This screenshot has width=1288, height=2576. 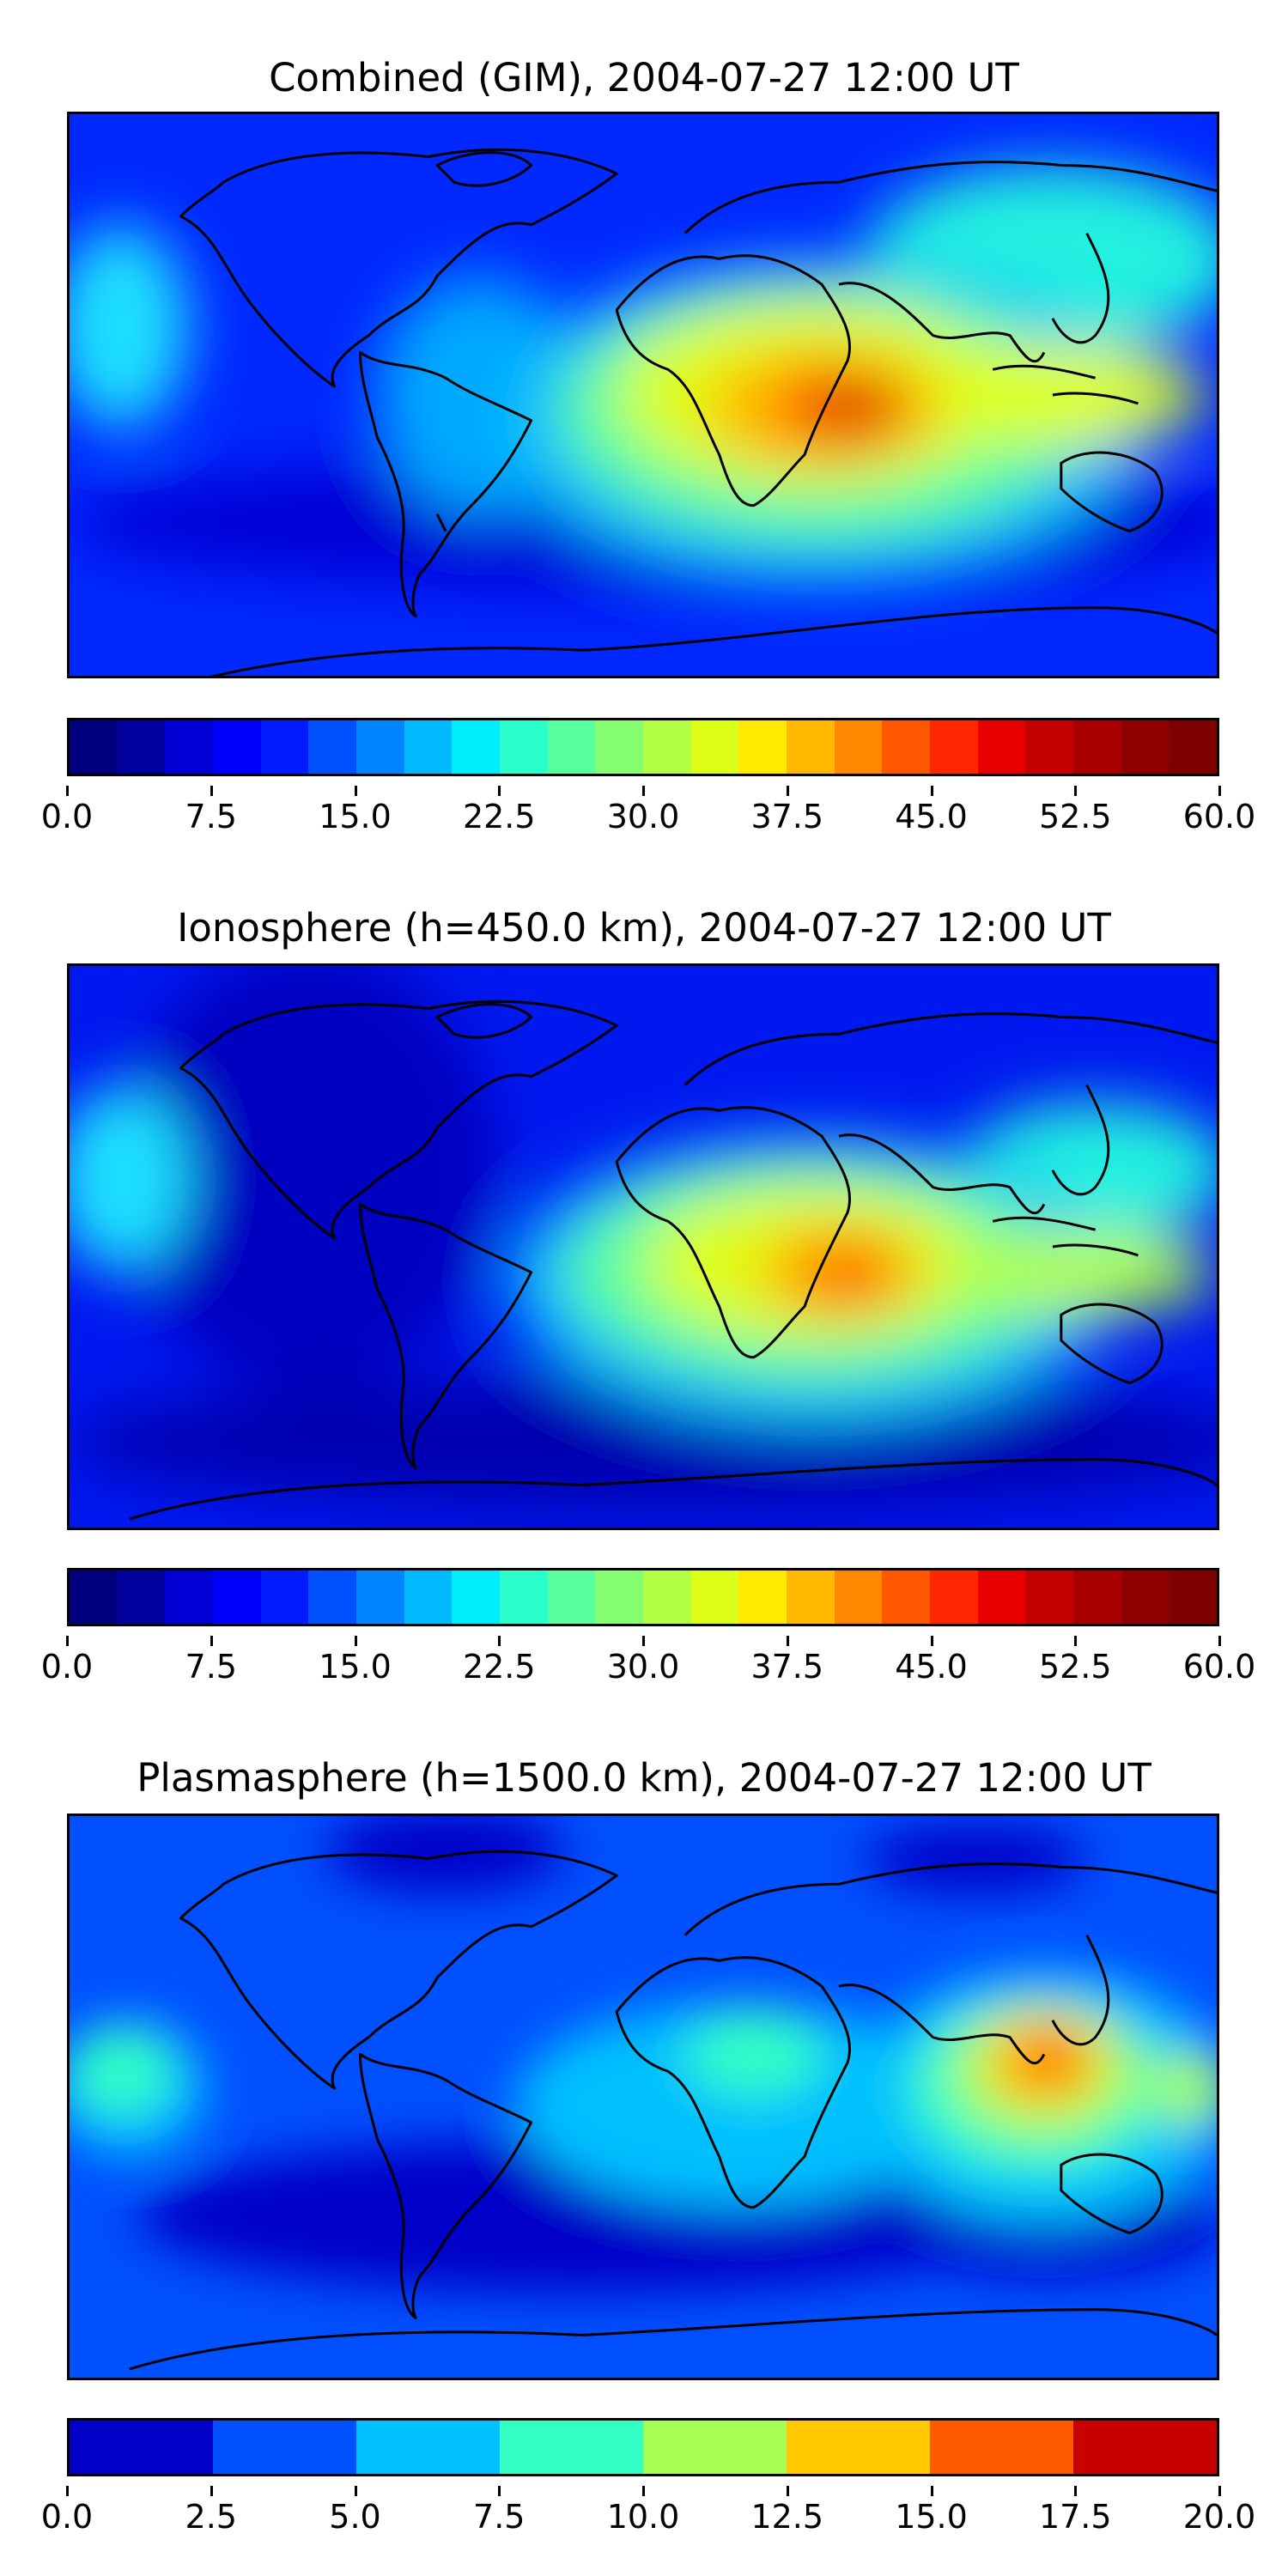 I want to click on colorbar-tick-label: 10.0, so click(x=643, y=2511).